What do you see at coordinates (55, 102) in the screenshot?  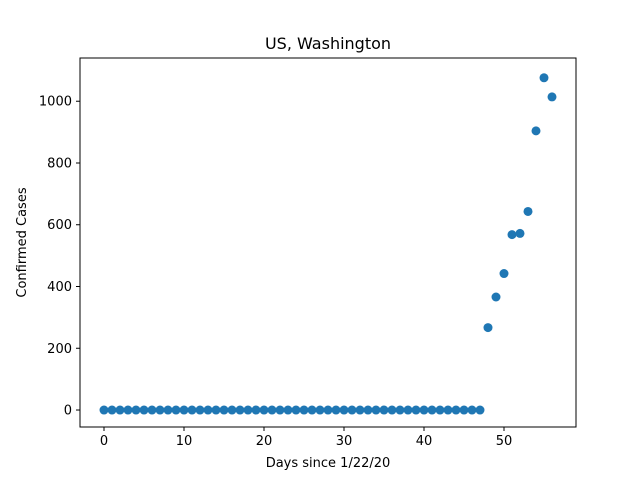 I see `y-tick-label: 1000` at bounding box center [55, 102].